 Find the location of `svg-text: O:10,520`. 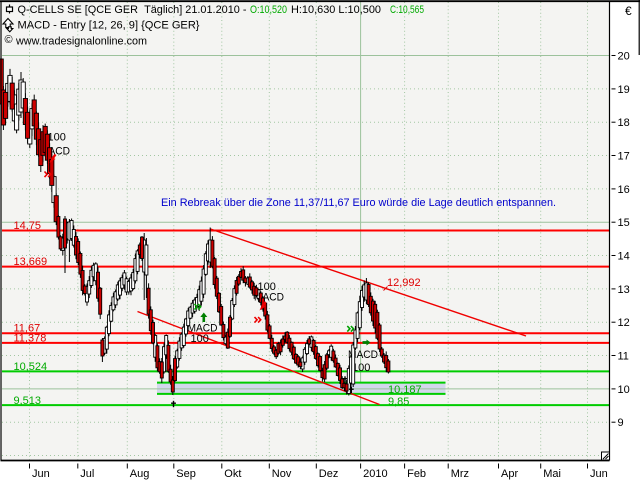

svg-text: O:10,520 is located at coordinates (268, 10).